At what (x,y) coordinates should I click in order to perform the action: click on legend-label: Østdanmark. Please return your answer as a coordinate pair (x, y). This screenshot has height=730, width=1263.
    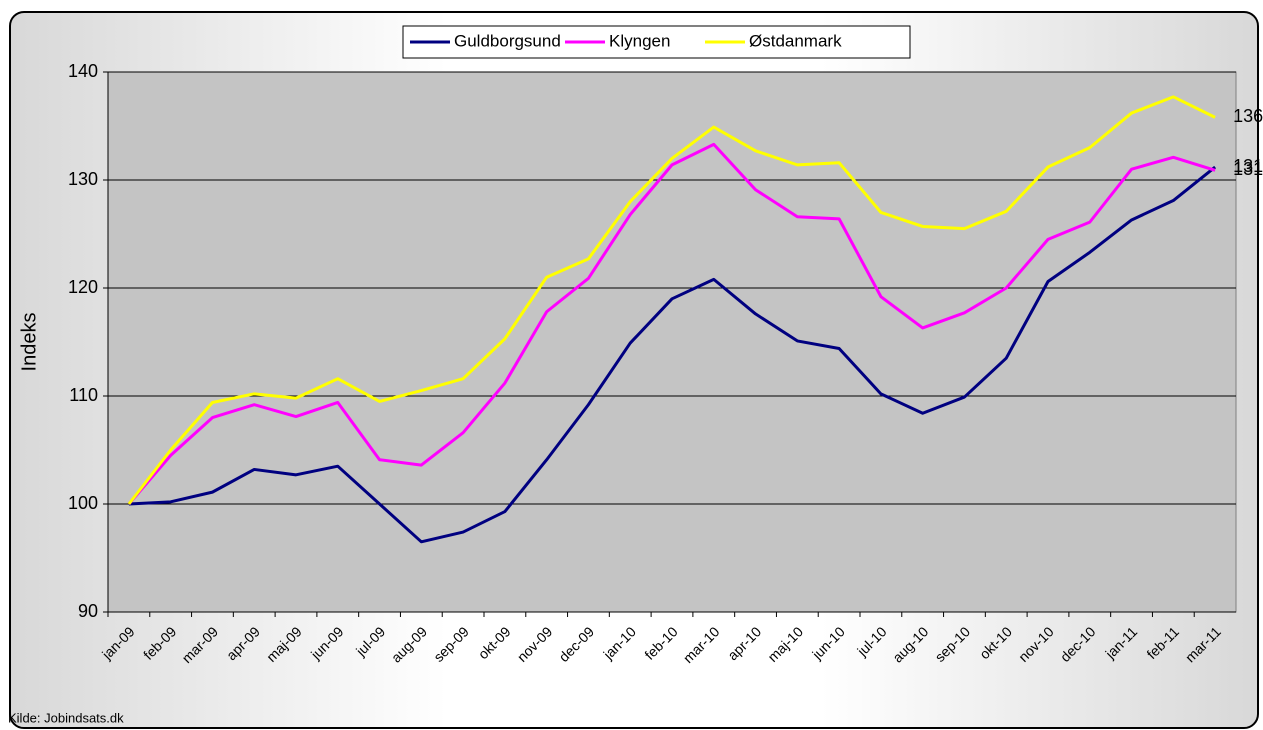
    Looking at the image, I should click on (795, 40).